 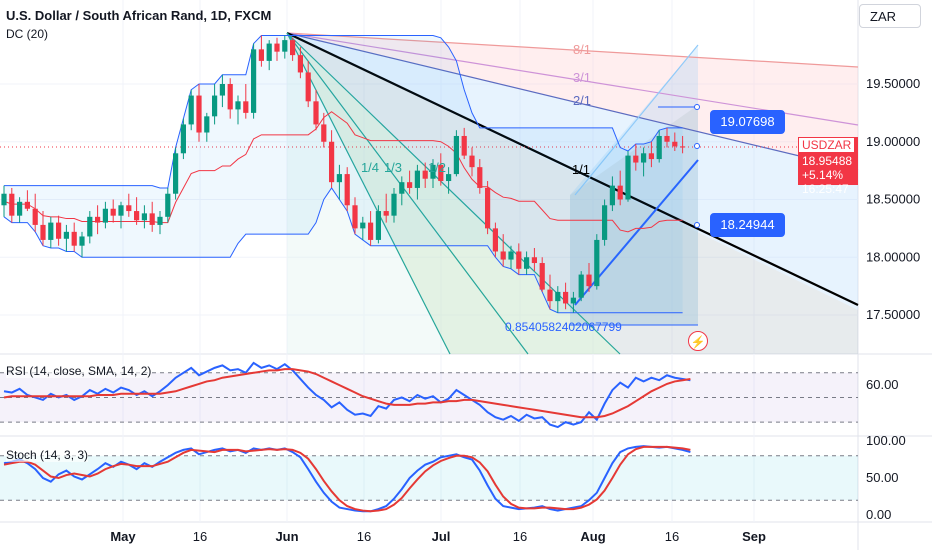 What do you see at coordinates (286, 536) in the screenshot?
I see `x-tick-label: Jun` at bounding box center [286, 536].